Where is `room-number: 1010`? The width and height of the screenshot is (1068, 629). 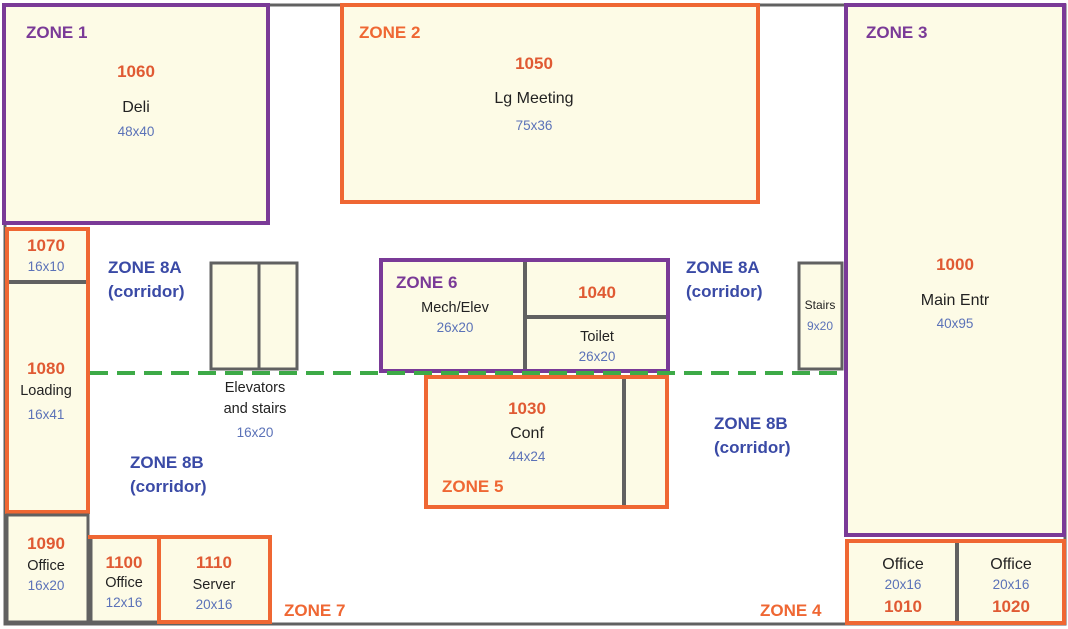 room-number: 1010 is located at coordinates (903, 606).